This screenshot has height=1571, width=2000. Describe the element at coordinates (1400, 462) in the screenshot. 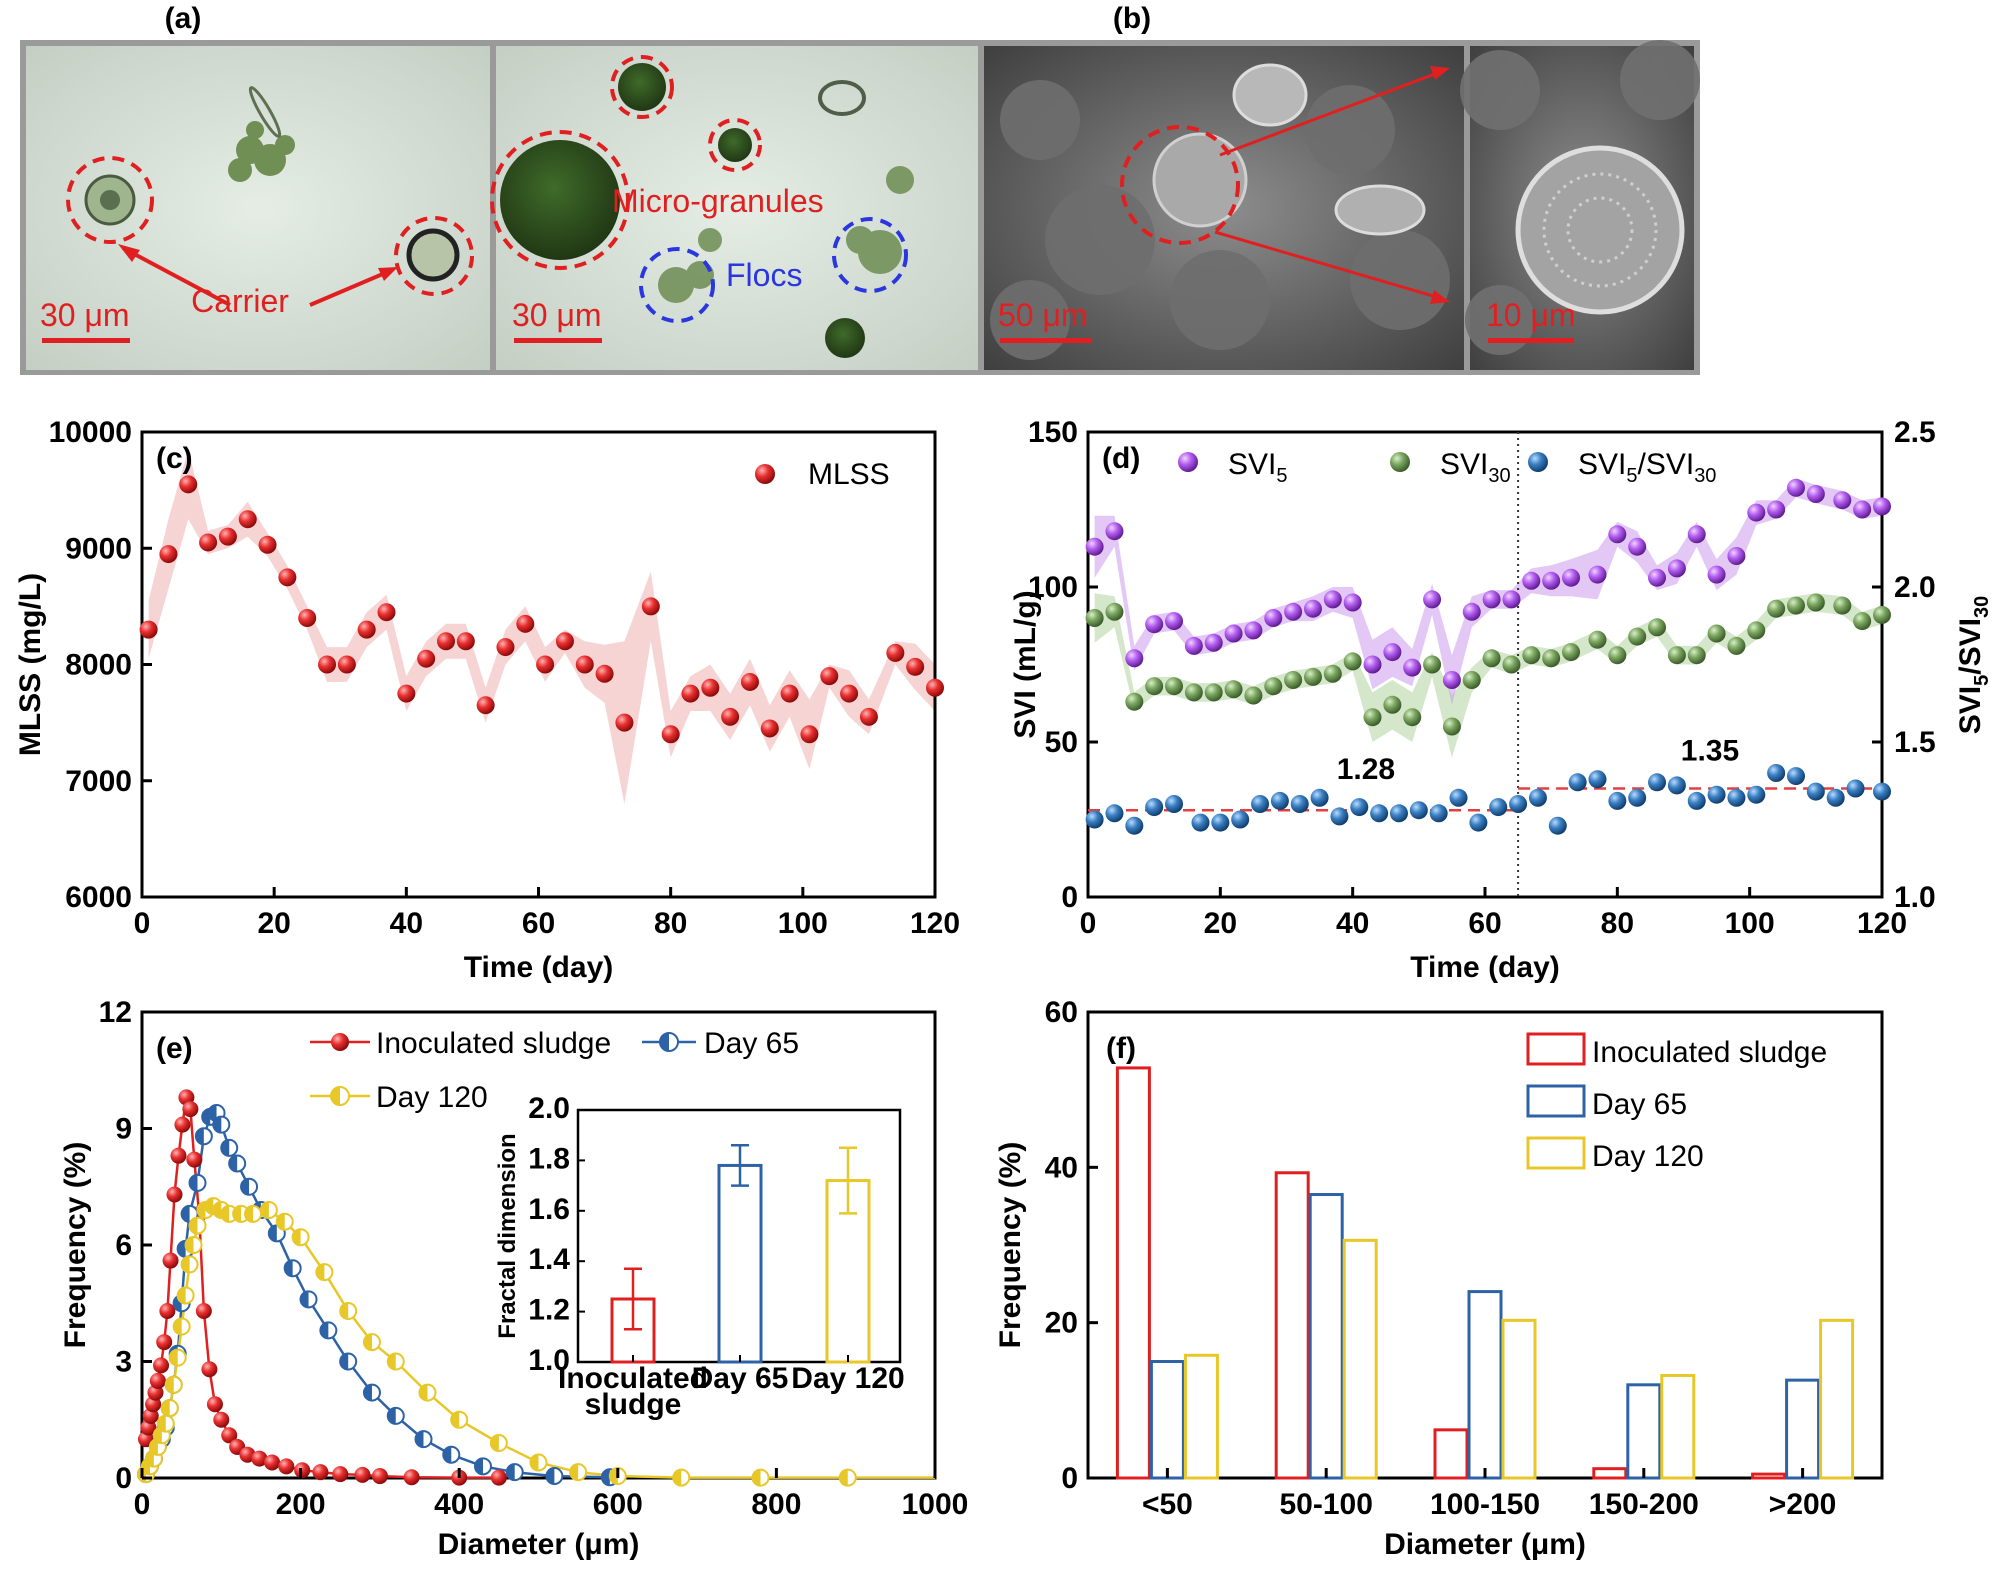

I see `d-legend-marker-svi30` at that location.